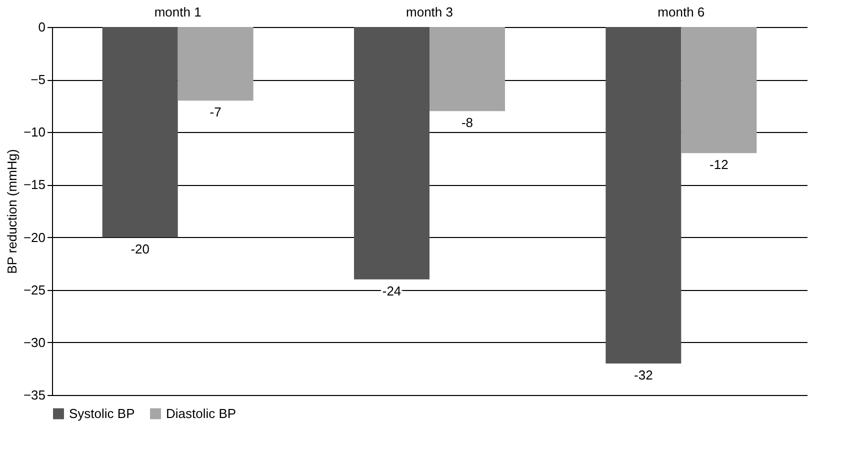 This screenshot has height=461, width=843. What do you see at coordinates (643, 374) in the screenshot?
I see `data-label: -32` at bounding box center [643, 374].